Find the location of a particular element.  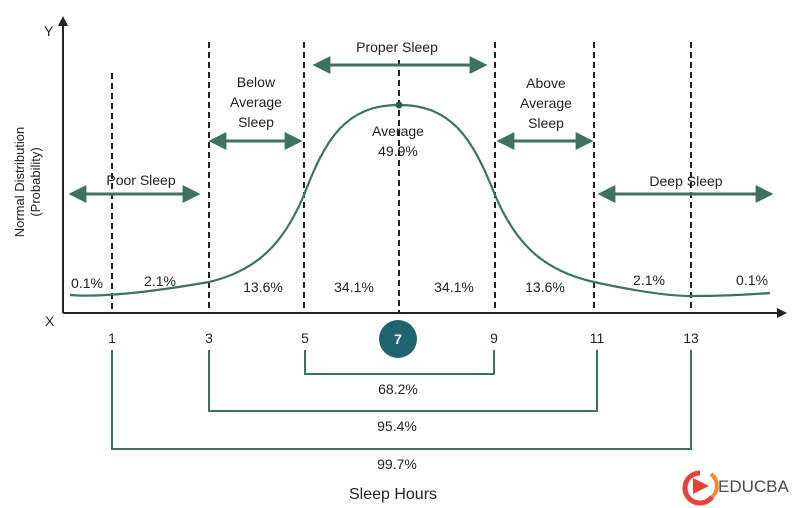

below-average-label-1: Below is located at coordinates (256, 82).